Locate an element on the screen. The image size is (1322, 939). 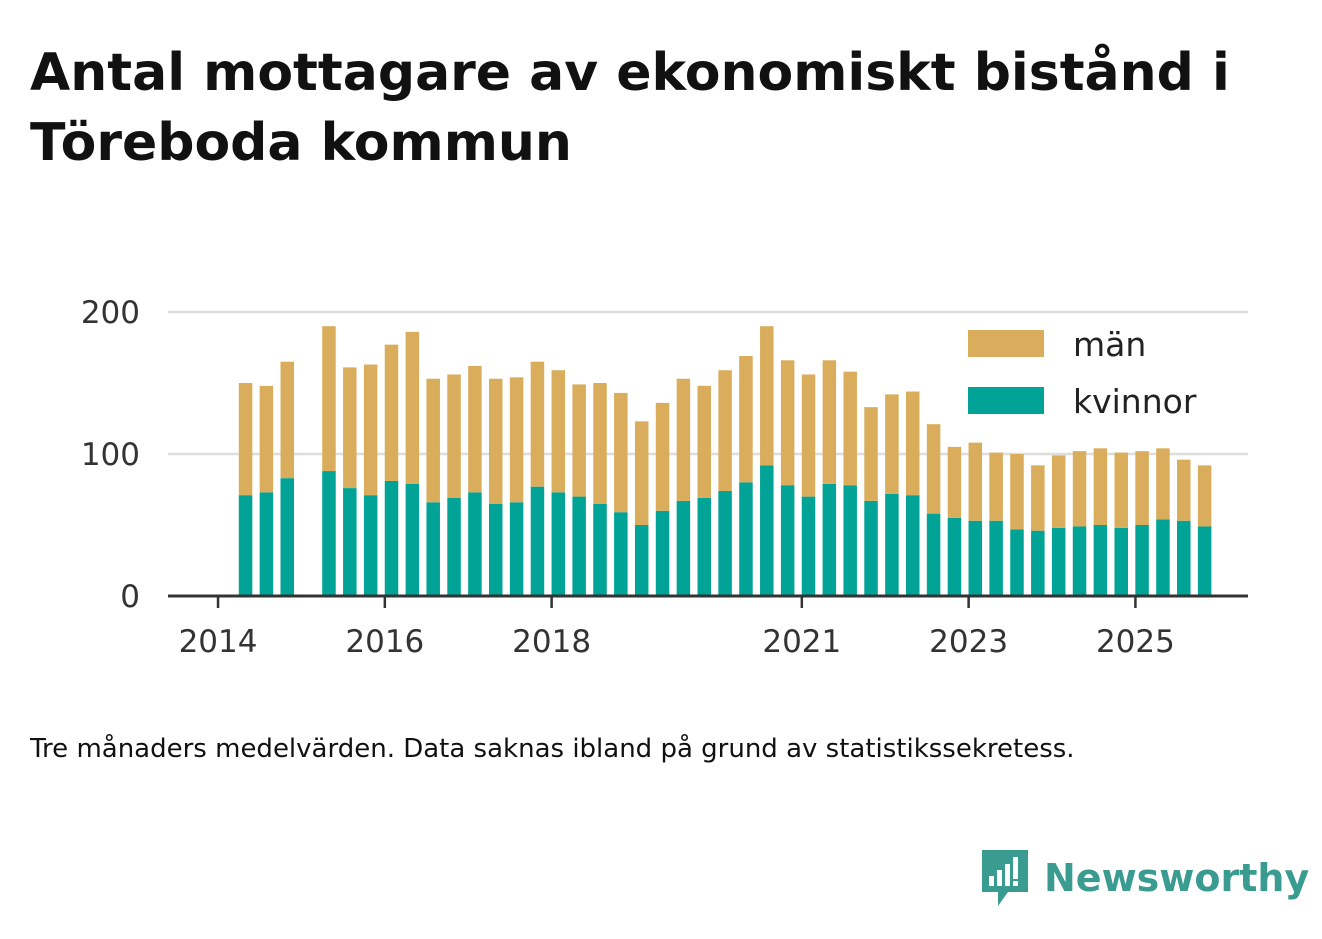
x-tick-label: 2014 is located at coordinates (218, 642).